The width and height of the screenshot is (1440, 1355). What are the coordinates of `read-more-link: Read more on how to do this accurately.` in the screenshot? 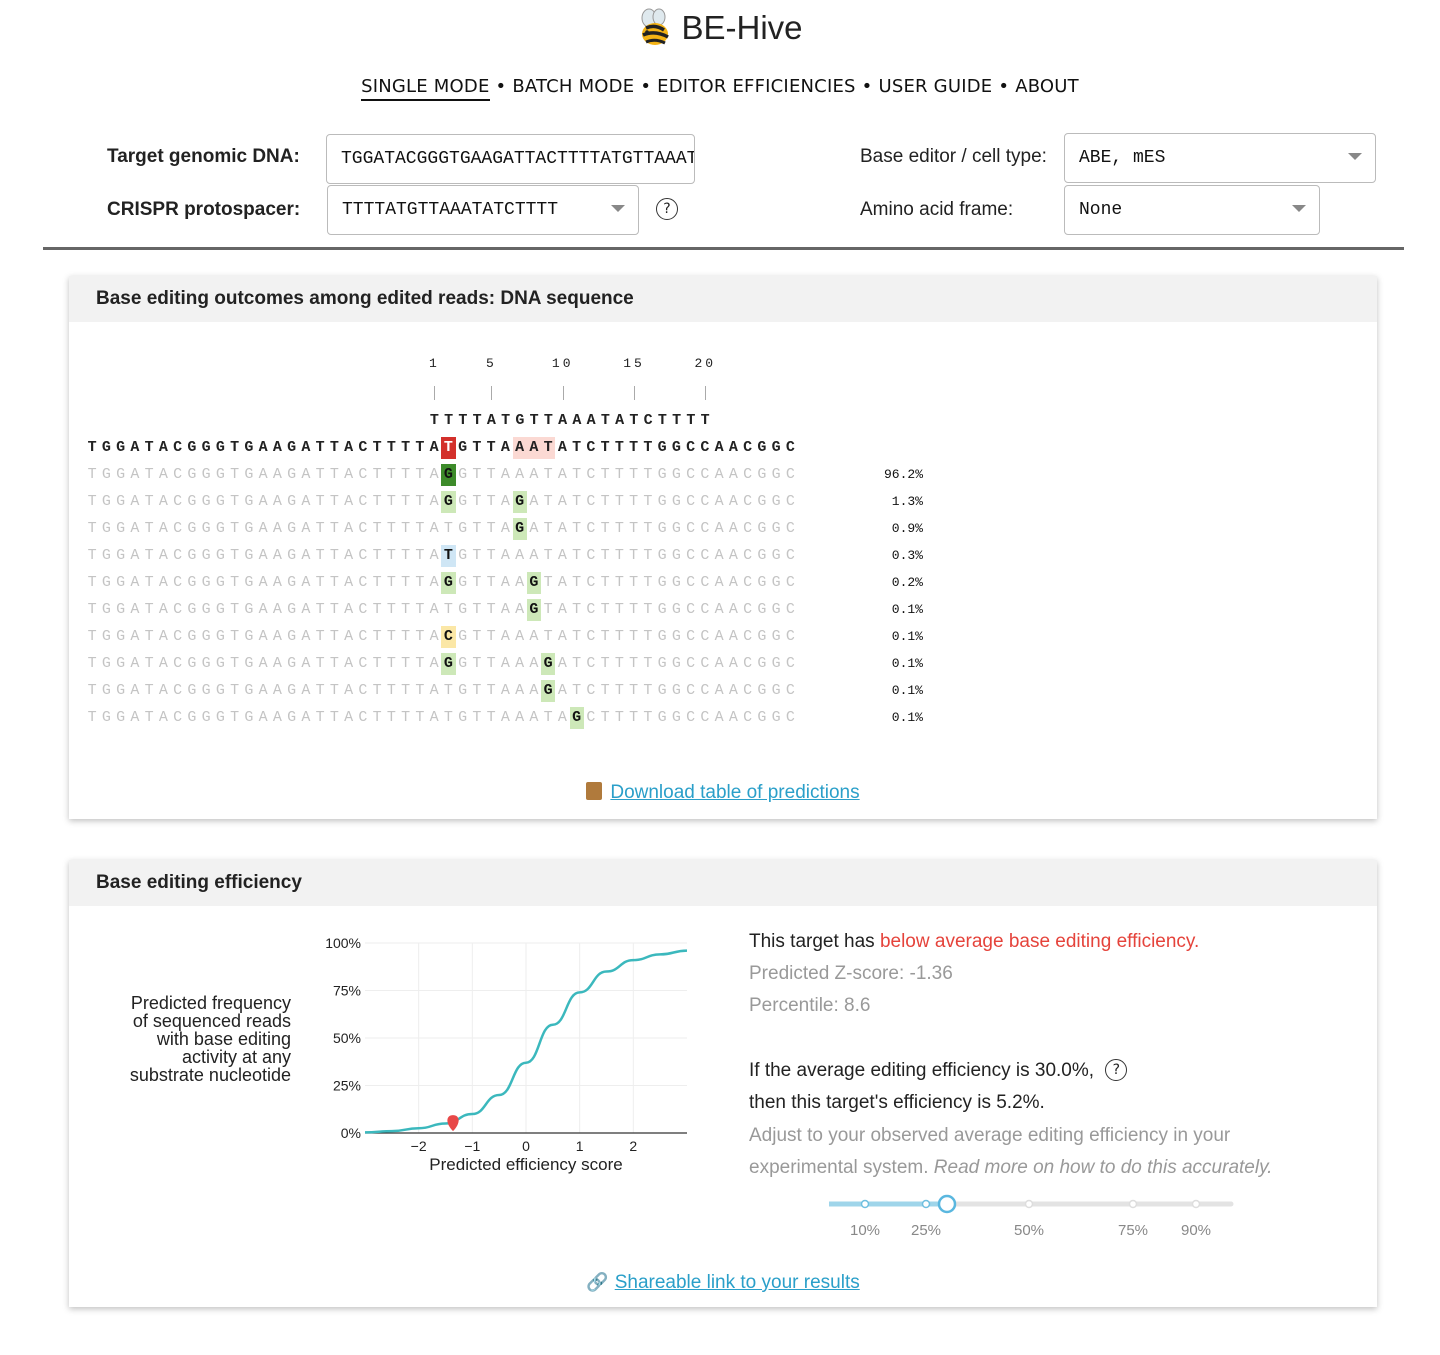 It's located at (1103, 1167).